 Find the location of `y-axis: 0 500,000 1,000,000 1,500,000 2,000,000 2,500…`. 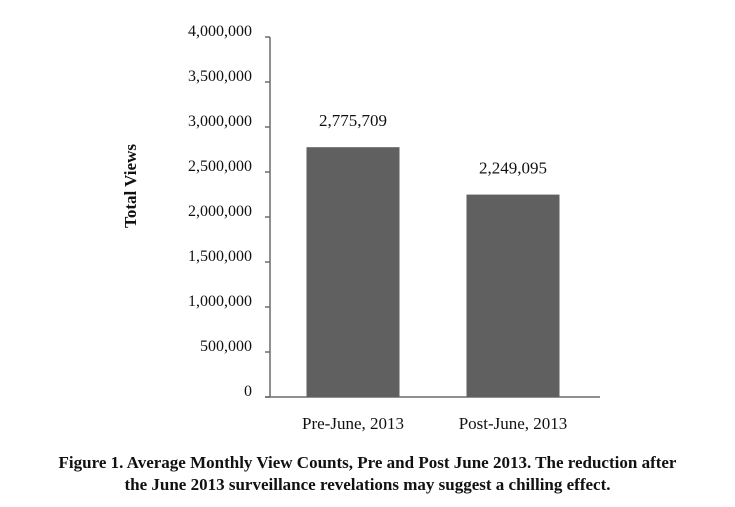

y-axis: 0 500,000 1,000,000 1,500,000 2,000,000 2,500… is located at coordinates (229, 211).